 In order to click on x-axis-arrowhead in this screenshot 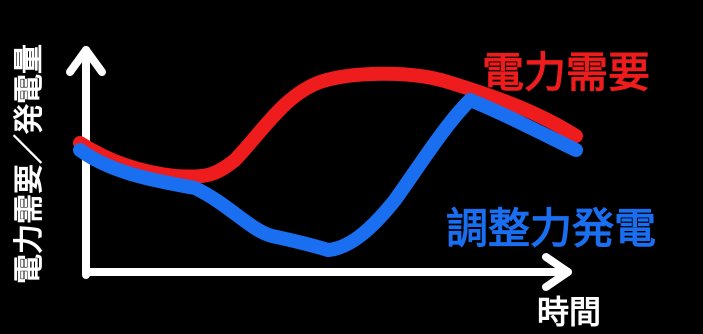, I will do `click(557, 272)`.